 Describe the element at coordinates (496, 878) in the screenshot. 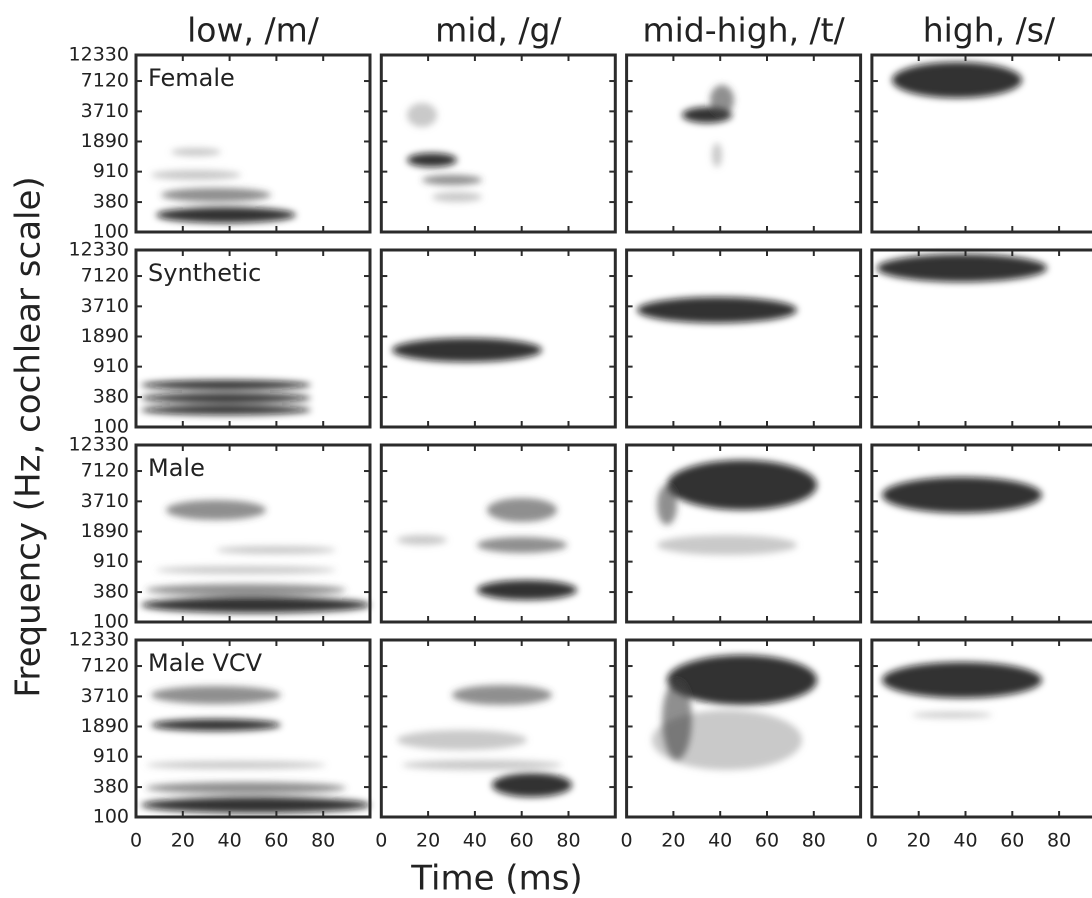

I see `x-axis-title: Time (ms)` at that location.